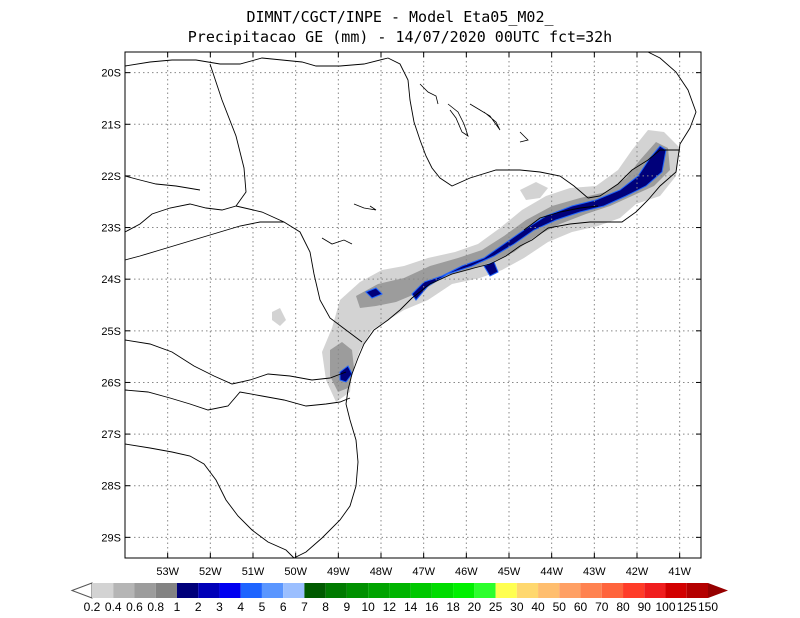  I want to click on colorbar-right-arrow, so click(718, 590).